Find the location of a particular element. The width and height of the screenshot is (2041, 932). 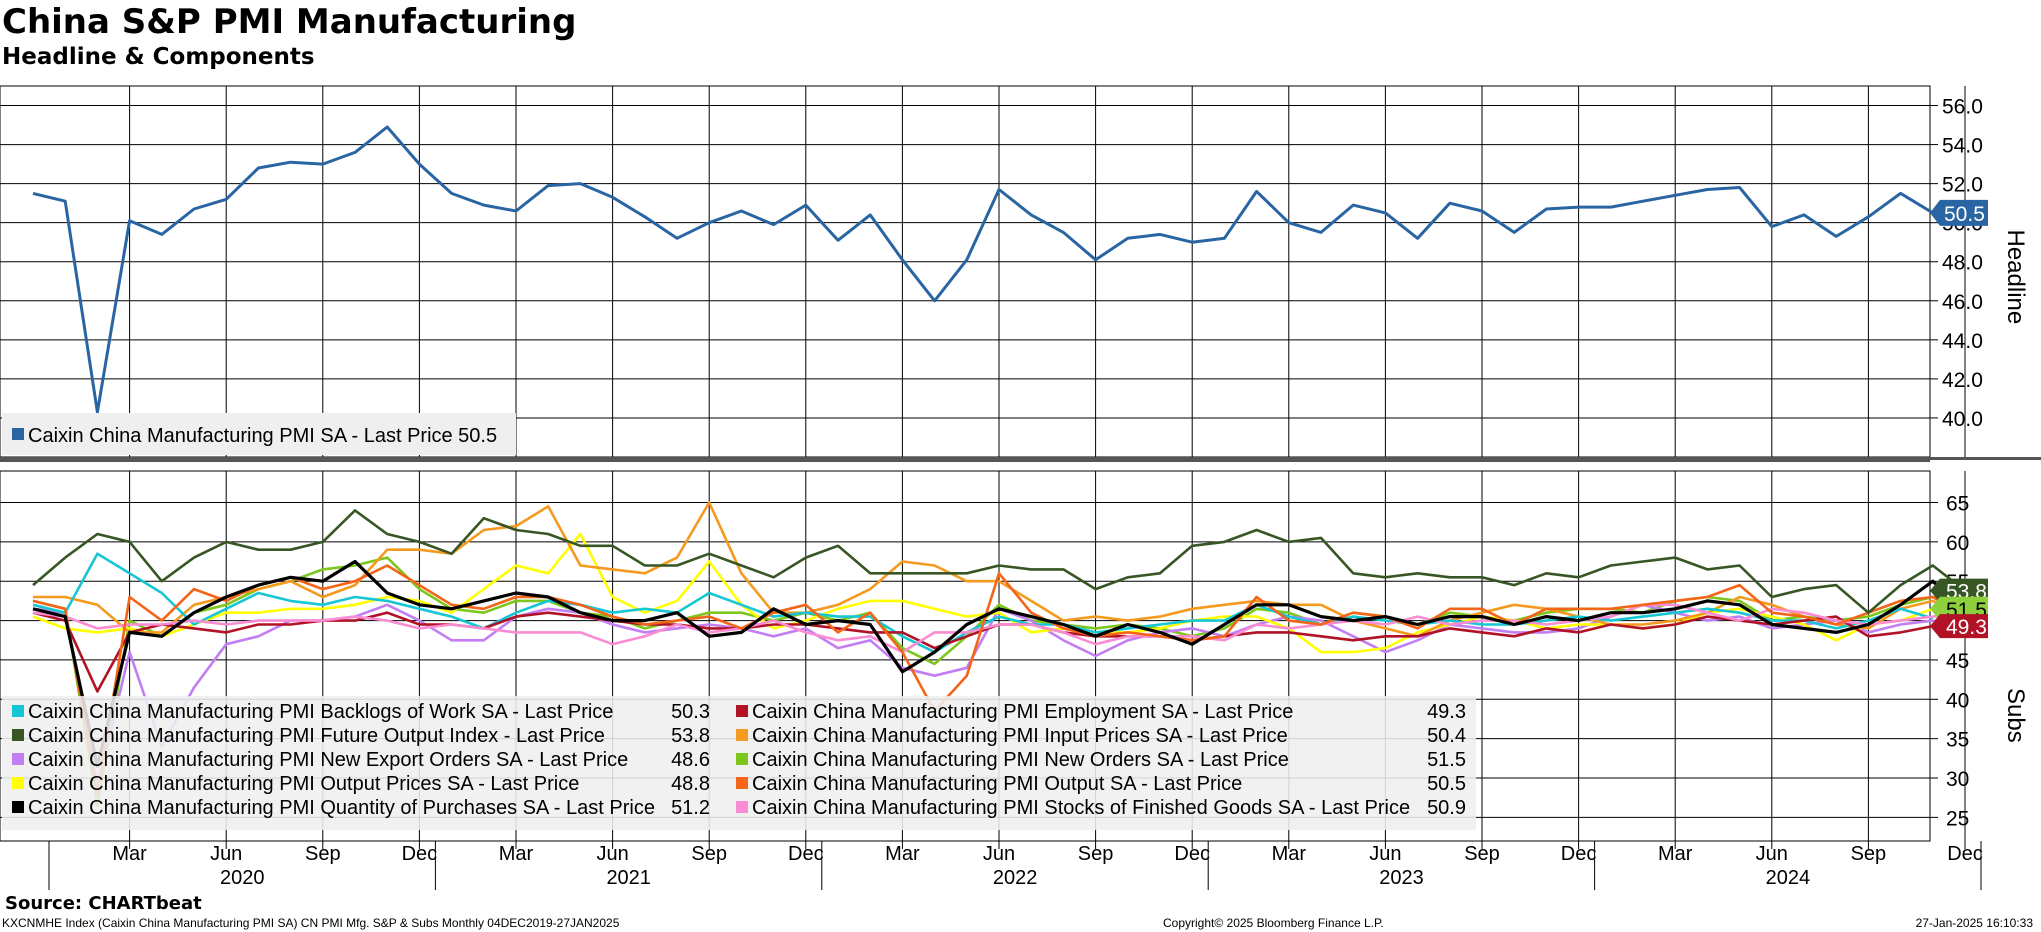

legend-value: 50.3 is located at coordinates (690, 712).